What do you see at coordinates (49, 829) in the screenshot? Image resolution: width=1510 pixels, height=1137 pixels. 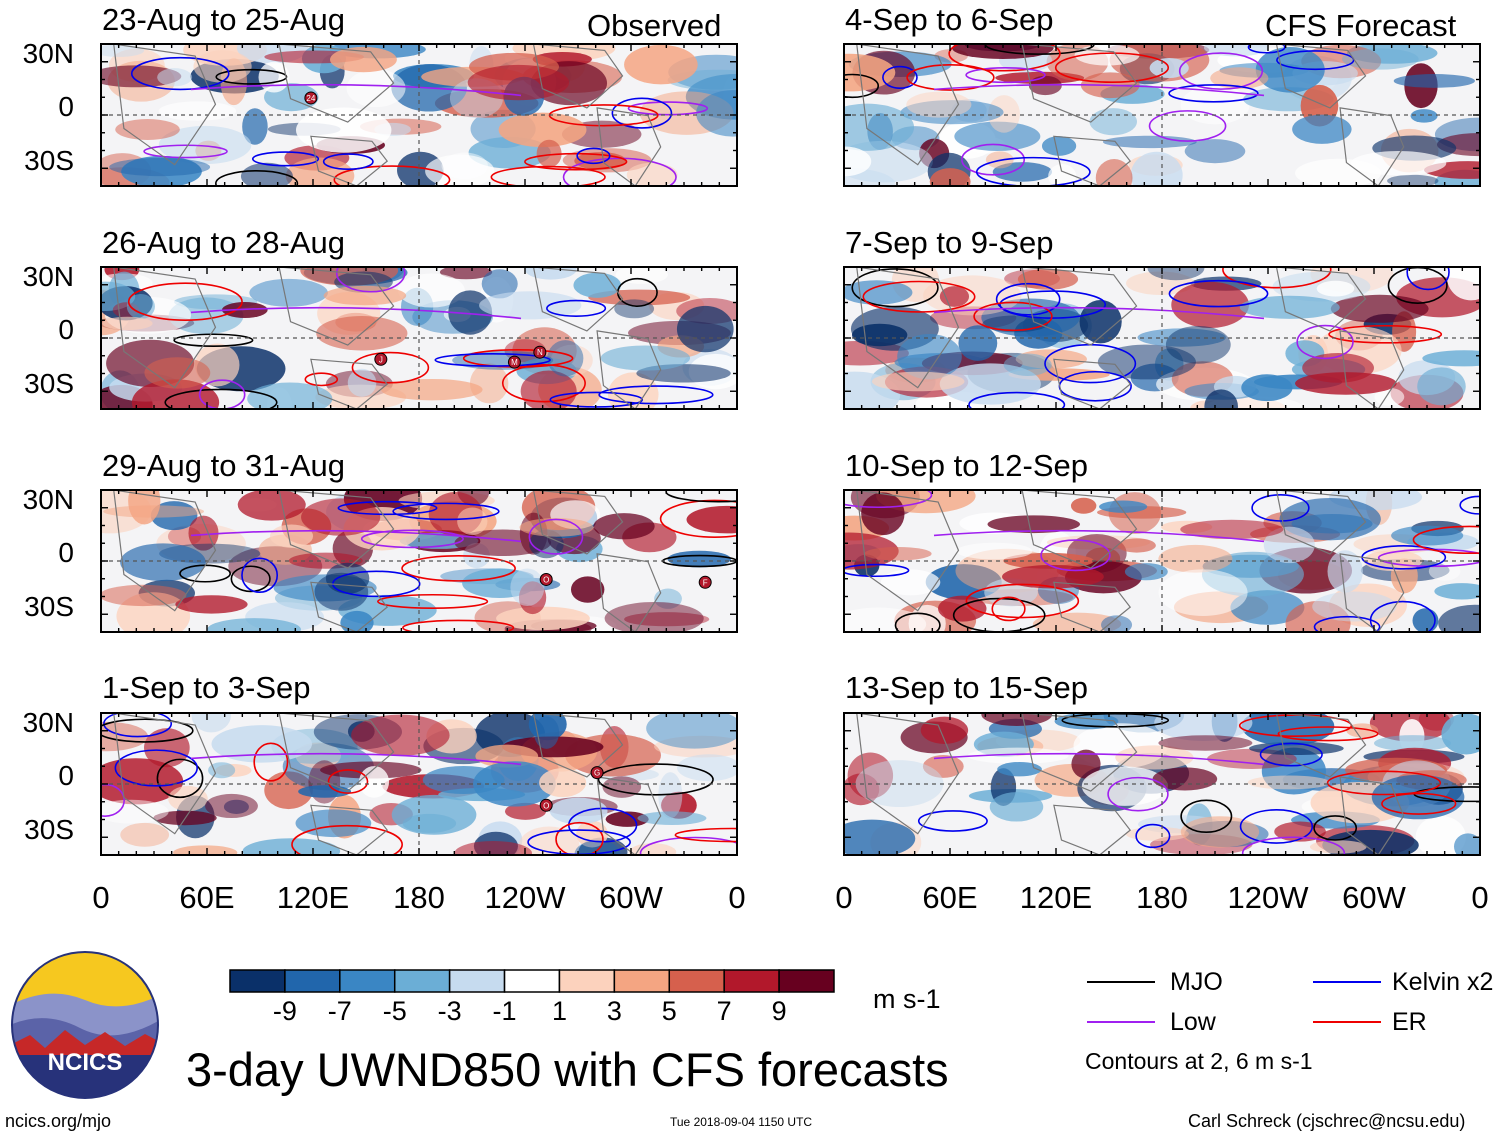 I see `y-axis-label: 30S` at bounding box center [49, 829].